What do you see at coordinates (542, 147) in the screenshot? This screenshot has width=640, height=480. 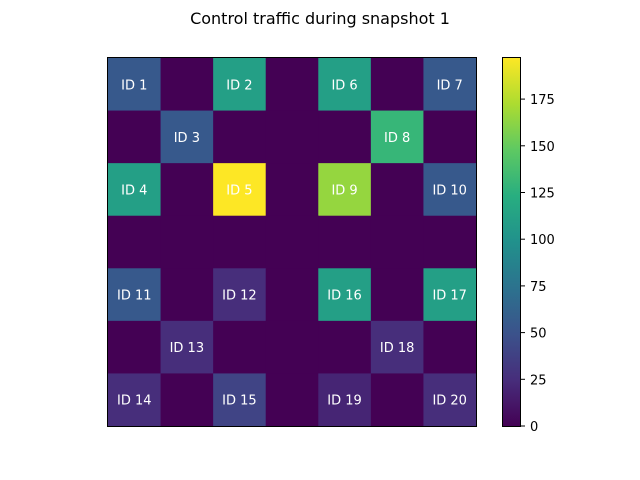 I see `colorbar-tick-label: 150` at bounding box center [542, 147].